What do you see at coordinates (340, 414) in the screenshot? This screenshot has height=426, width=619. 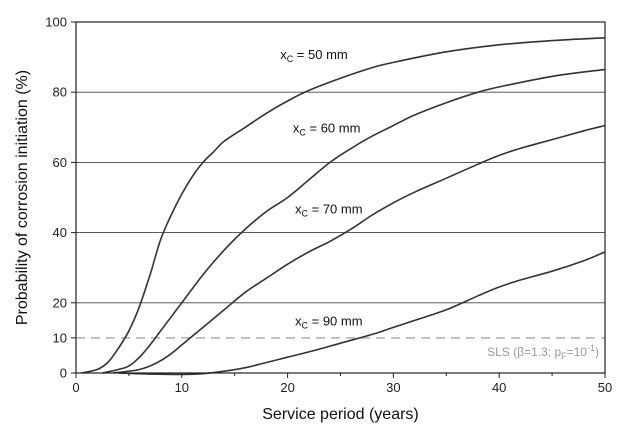 I see `x-axis-title: Service period (years)` at bounding box center [340, 414].